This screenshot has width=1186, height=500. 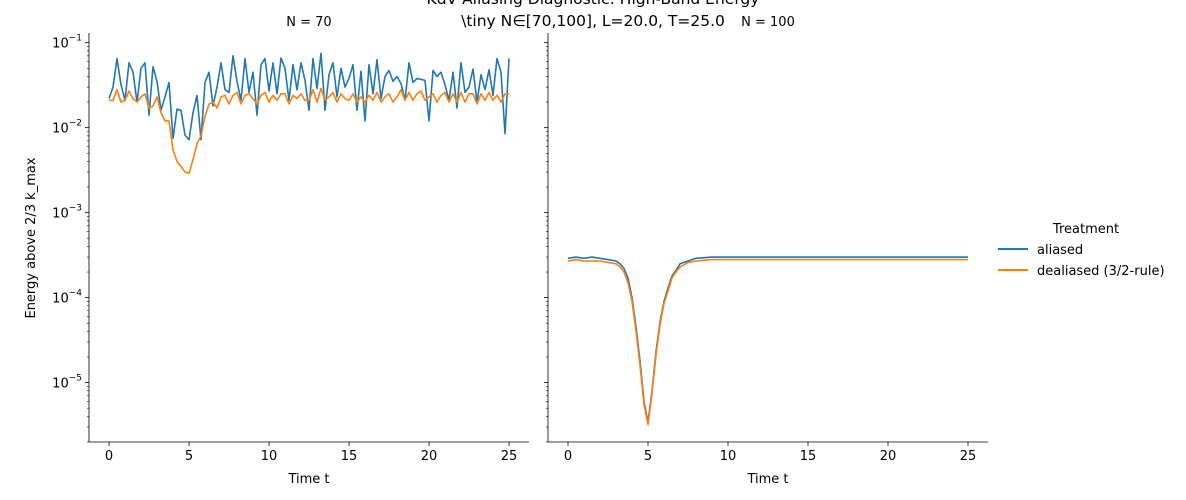 I want to click on panel-title-n70: N = 70, so click(x=308, y=22).